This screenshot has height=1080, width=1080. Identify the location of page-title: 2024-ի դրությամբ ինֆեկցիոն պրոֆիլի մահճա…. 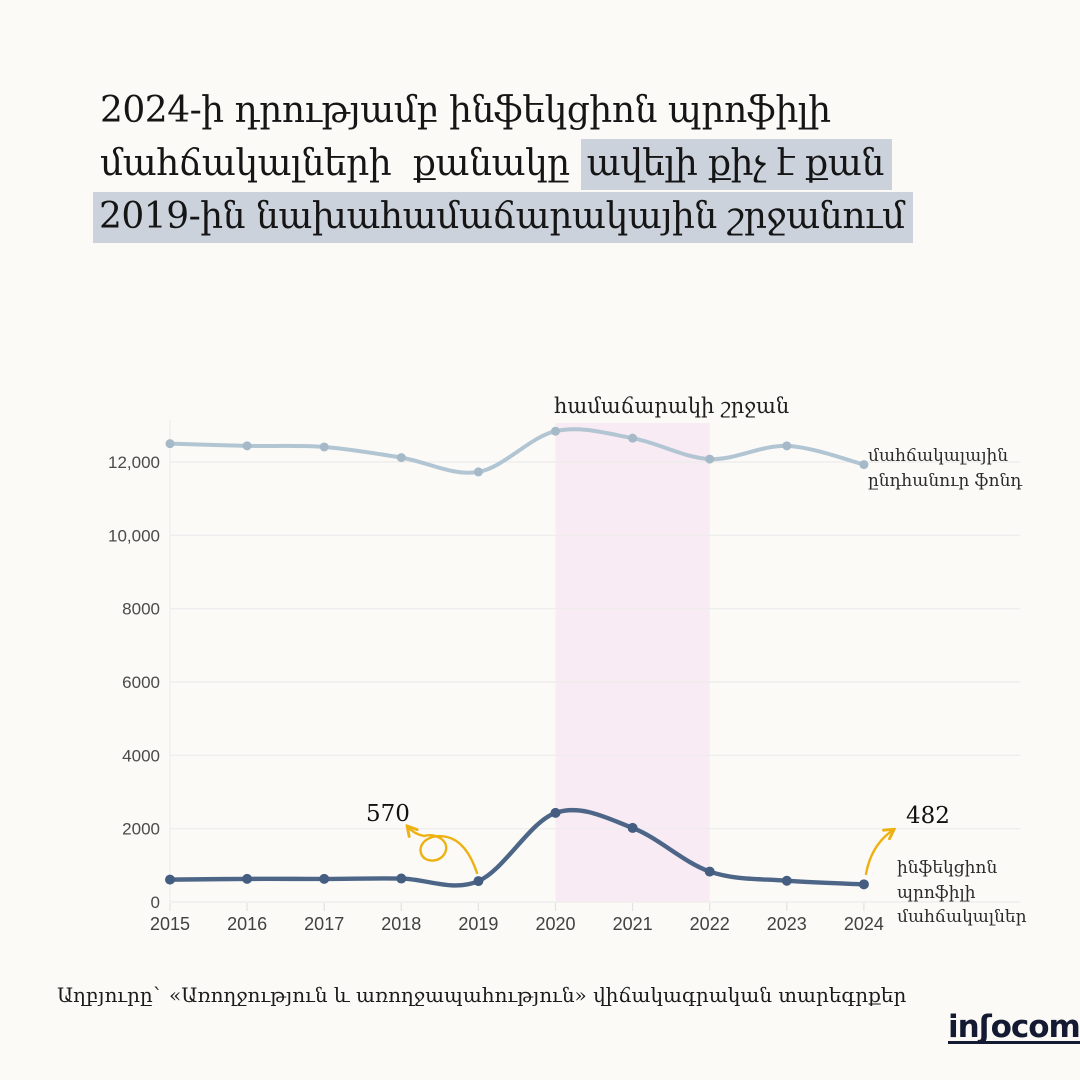
(503, 163).